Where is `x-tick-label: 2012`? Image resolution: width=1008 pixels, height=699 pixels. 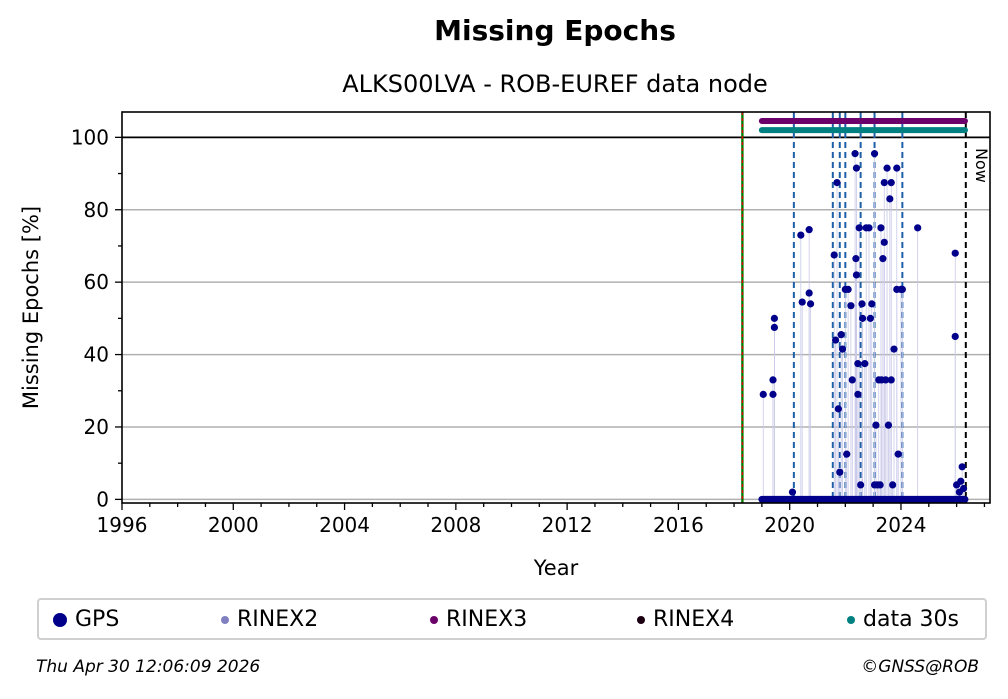 x-tick-label: 2012 is located at coordinates (567, 525).